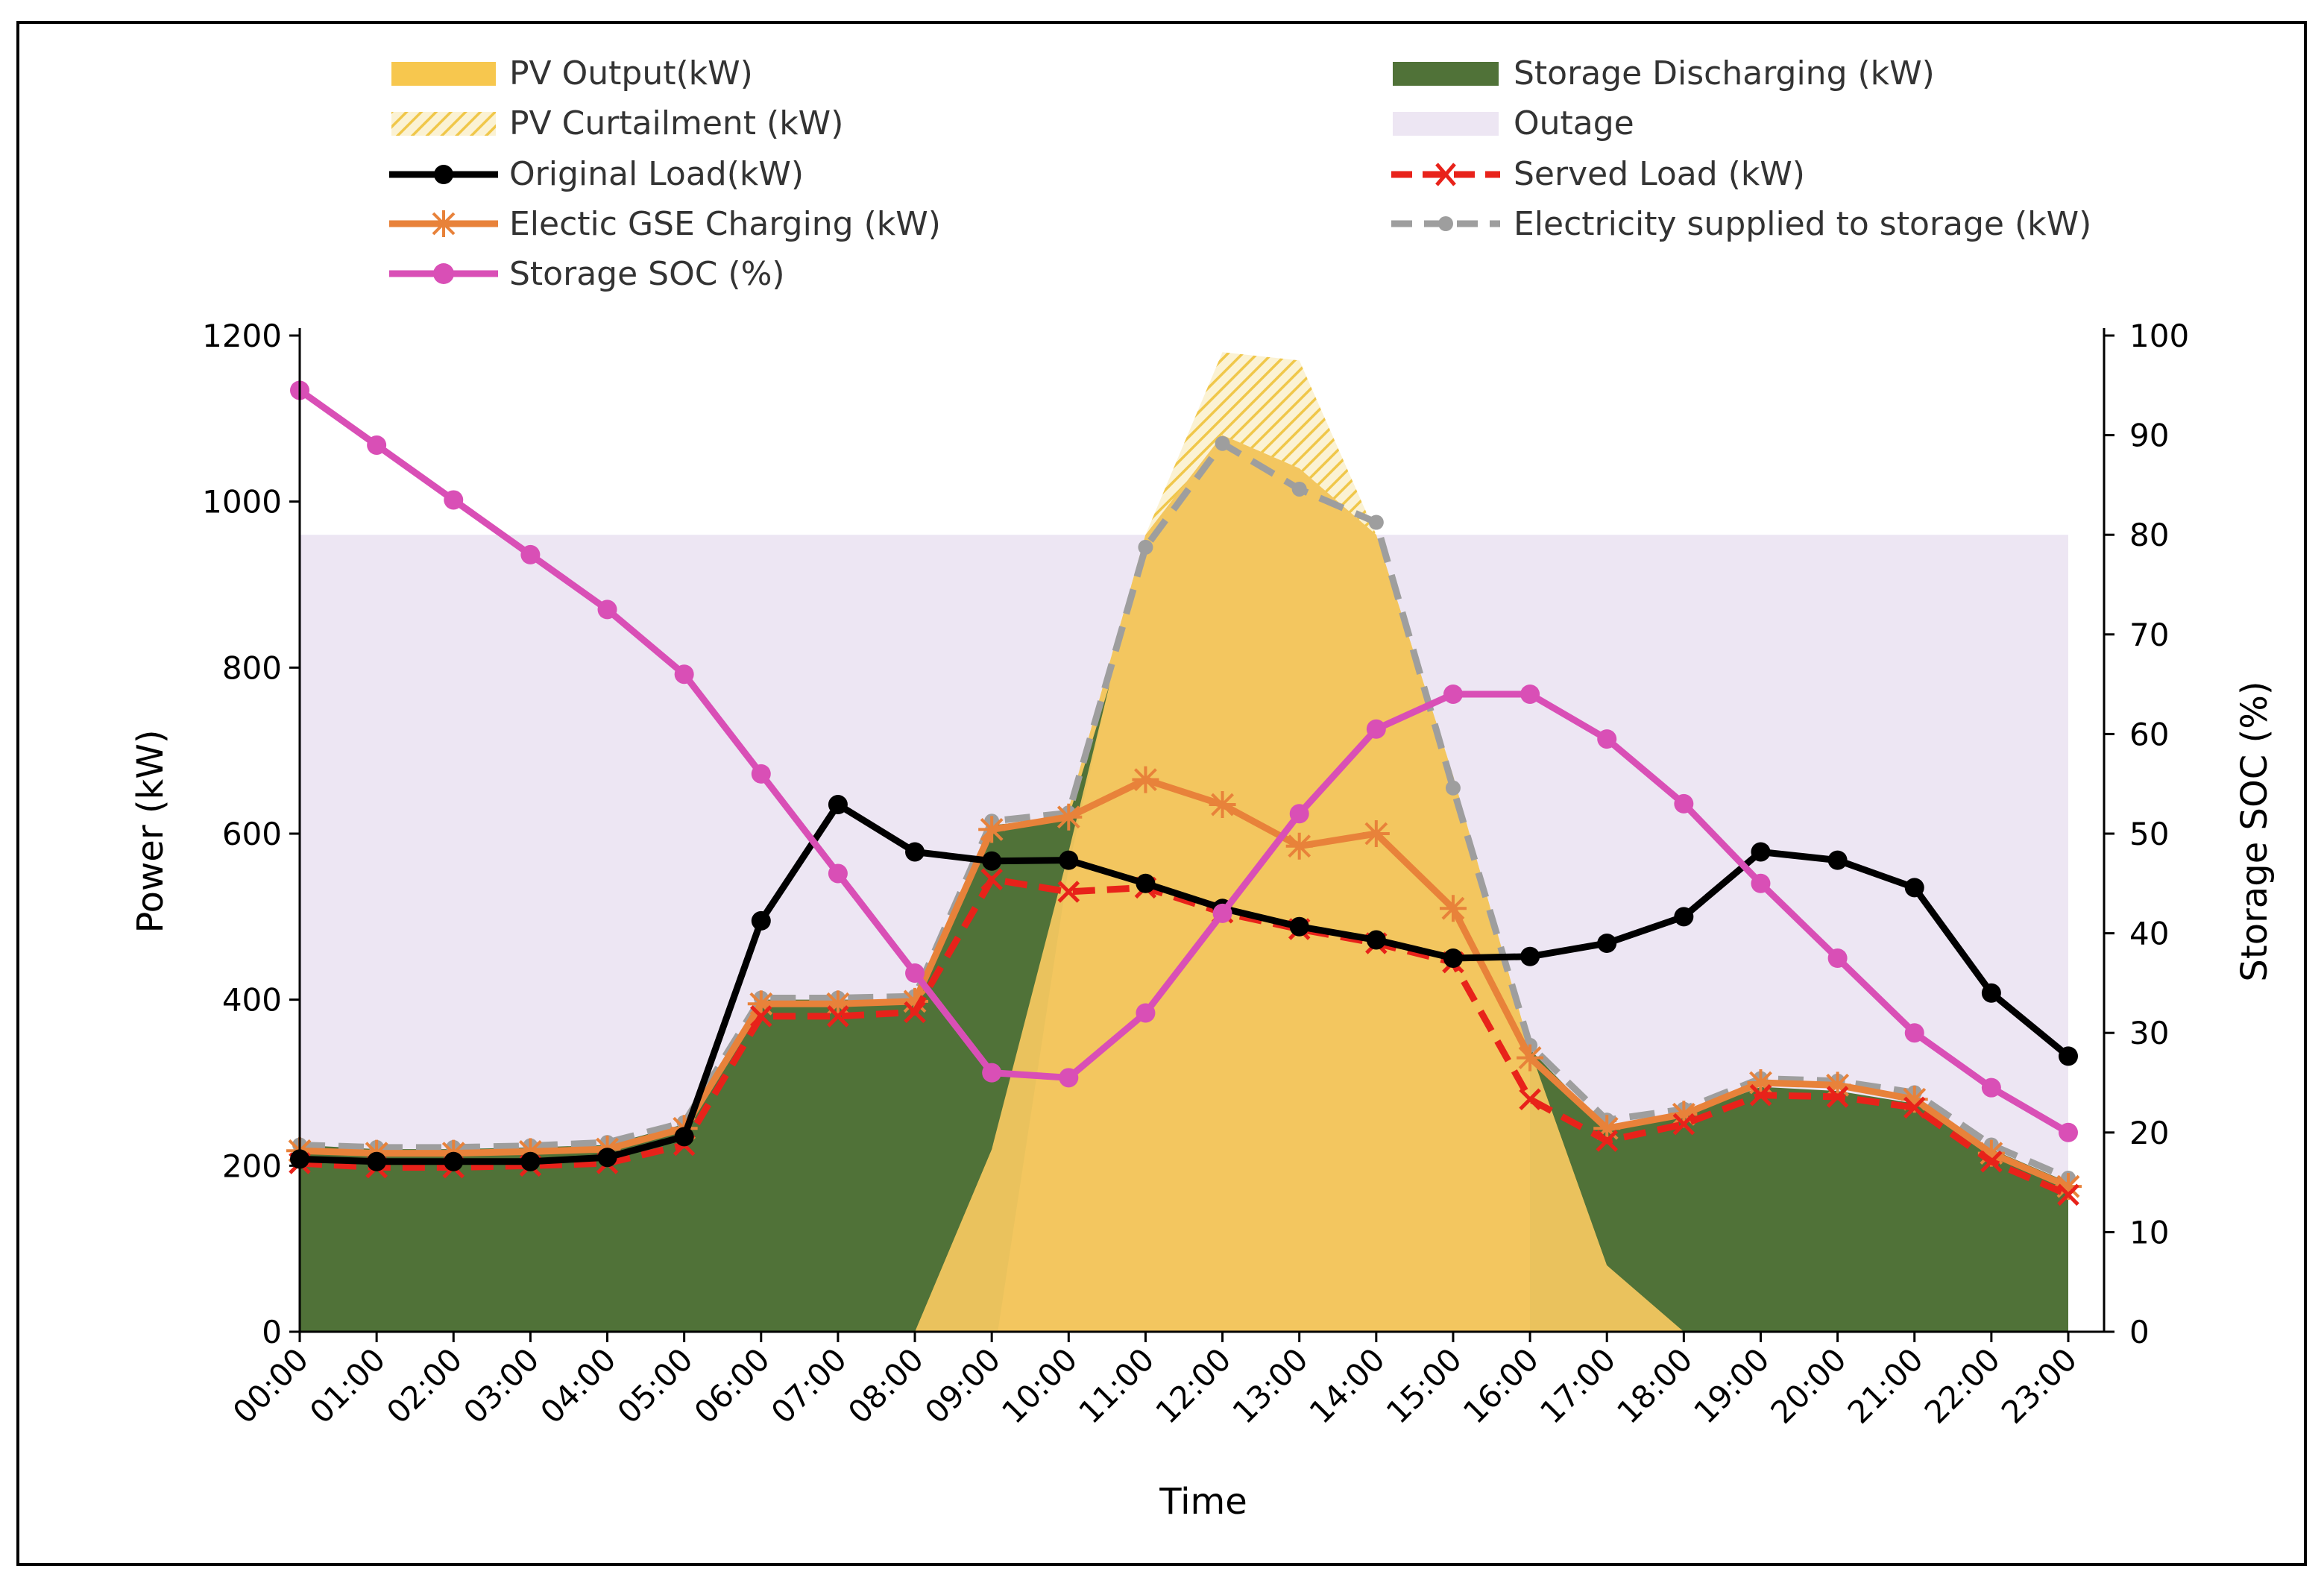 The width and height of the screenshot is (2324, 1589). What do you see at coordinates (1424, 1385) in the screenshot?
I see `x-tick-label: 15:00` at bounding box center [1424, 1385].